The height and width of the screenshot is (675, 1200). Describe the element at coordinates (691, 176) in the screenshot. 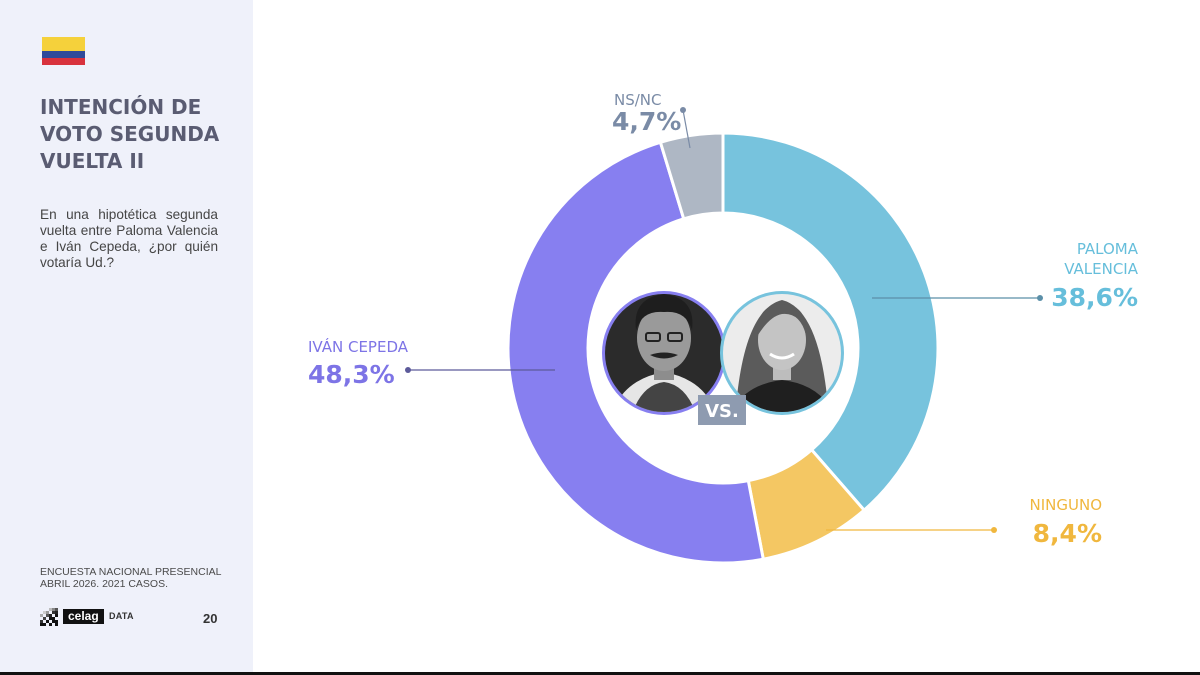

I see `donut-slice-ns-nc` at that location.